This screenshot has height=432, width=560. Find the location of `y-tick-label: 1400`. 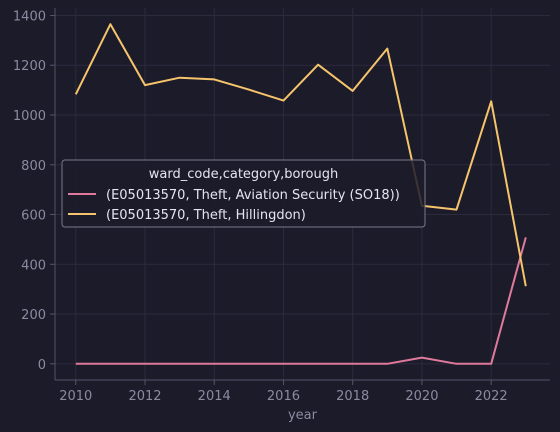

y-tick-label: 1400 is located at coordinates (29, 16).